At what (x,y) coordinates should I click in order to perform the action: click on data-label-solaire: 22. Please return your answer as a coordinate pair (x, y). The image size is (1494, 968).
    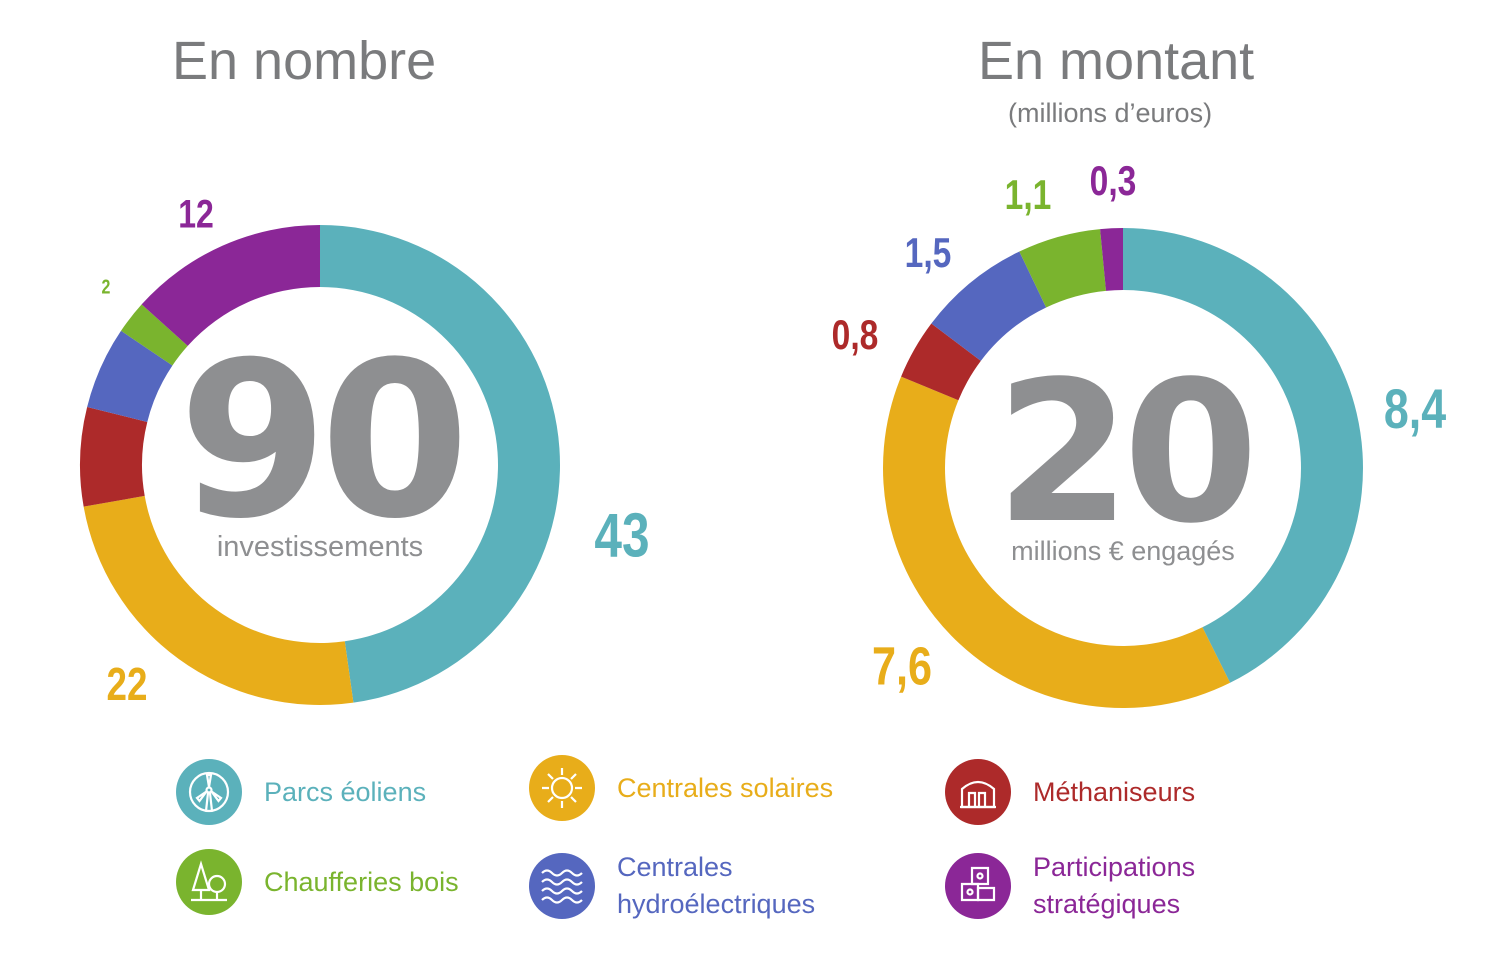
    Looking at the image, I should click on (127, 684).